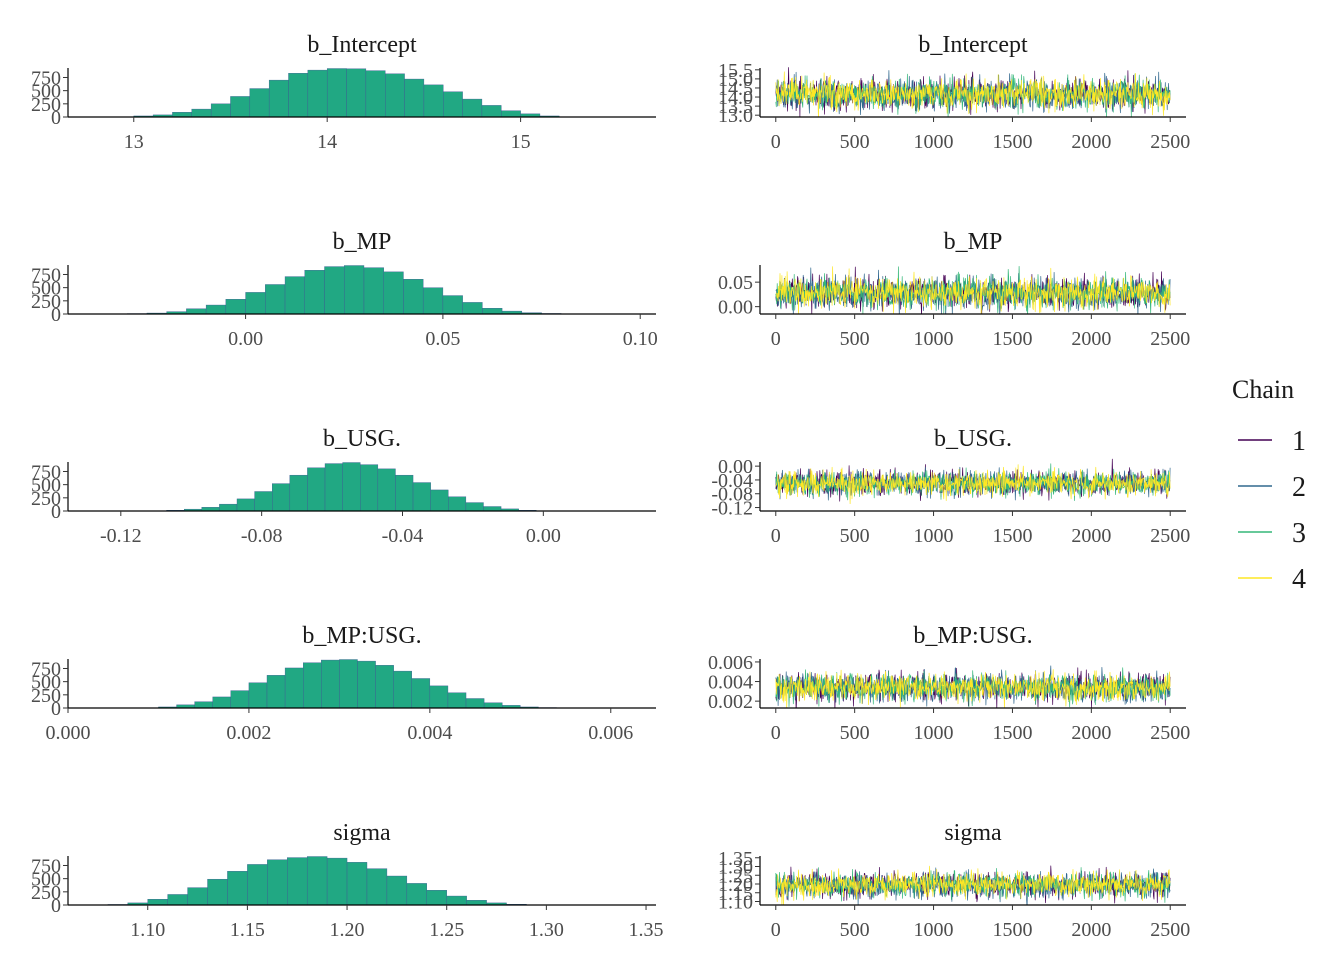 The image size is (1344, 960). Describe the element at coordinates (973, 45) in the screenshot. I see `b-intercept-trace-title: b_Intercept` at that location.